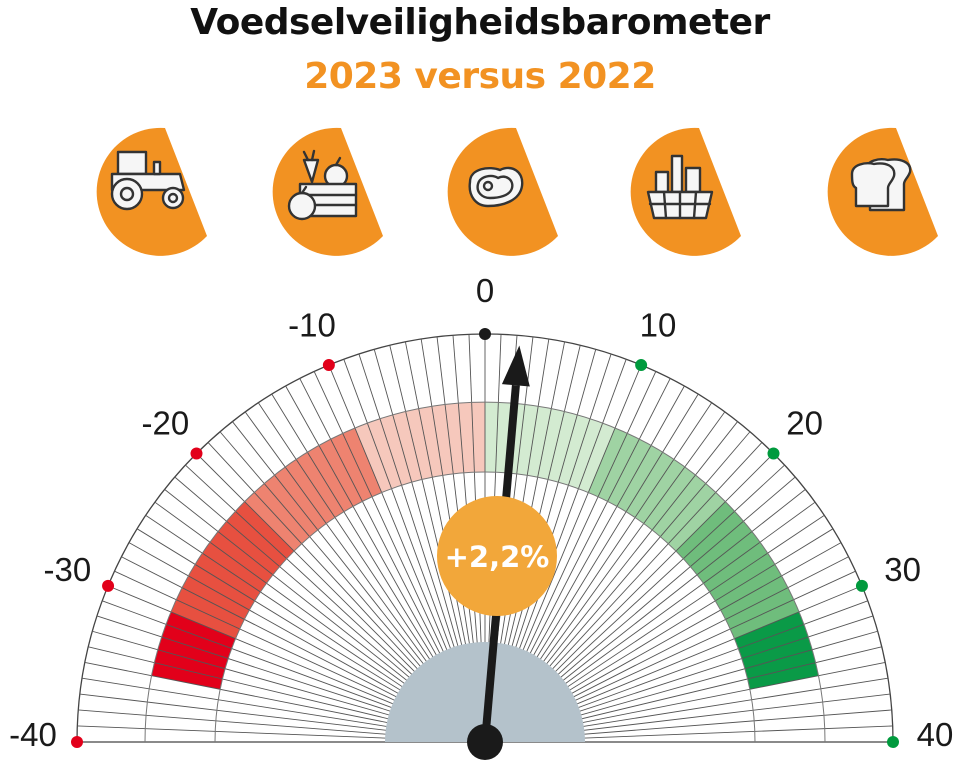 The height and width of the screenshot is (772, 960). I want to click on value-badge: +2,2%, so click(497, 556).